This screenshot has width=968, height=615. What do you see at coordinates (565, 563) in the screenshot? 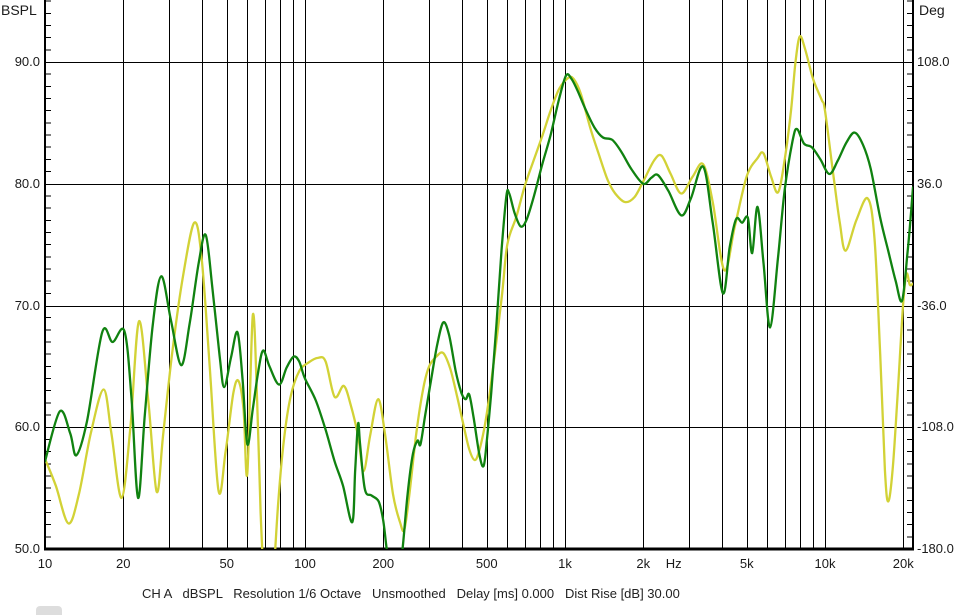
I see `x-tick-label: 1k` at bounding box center [565, 563].